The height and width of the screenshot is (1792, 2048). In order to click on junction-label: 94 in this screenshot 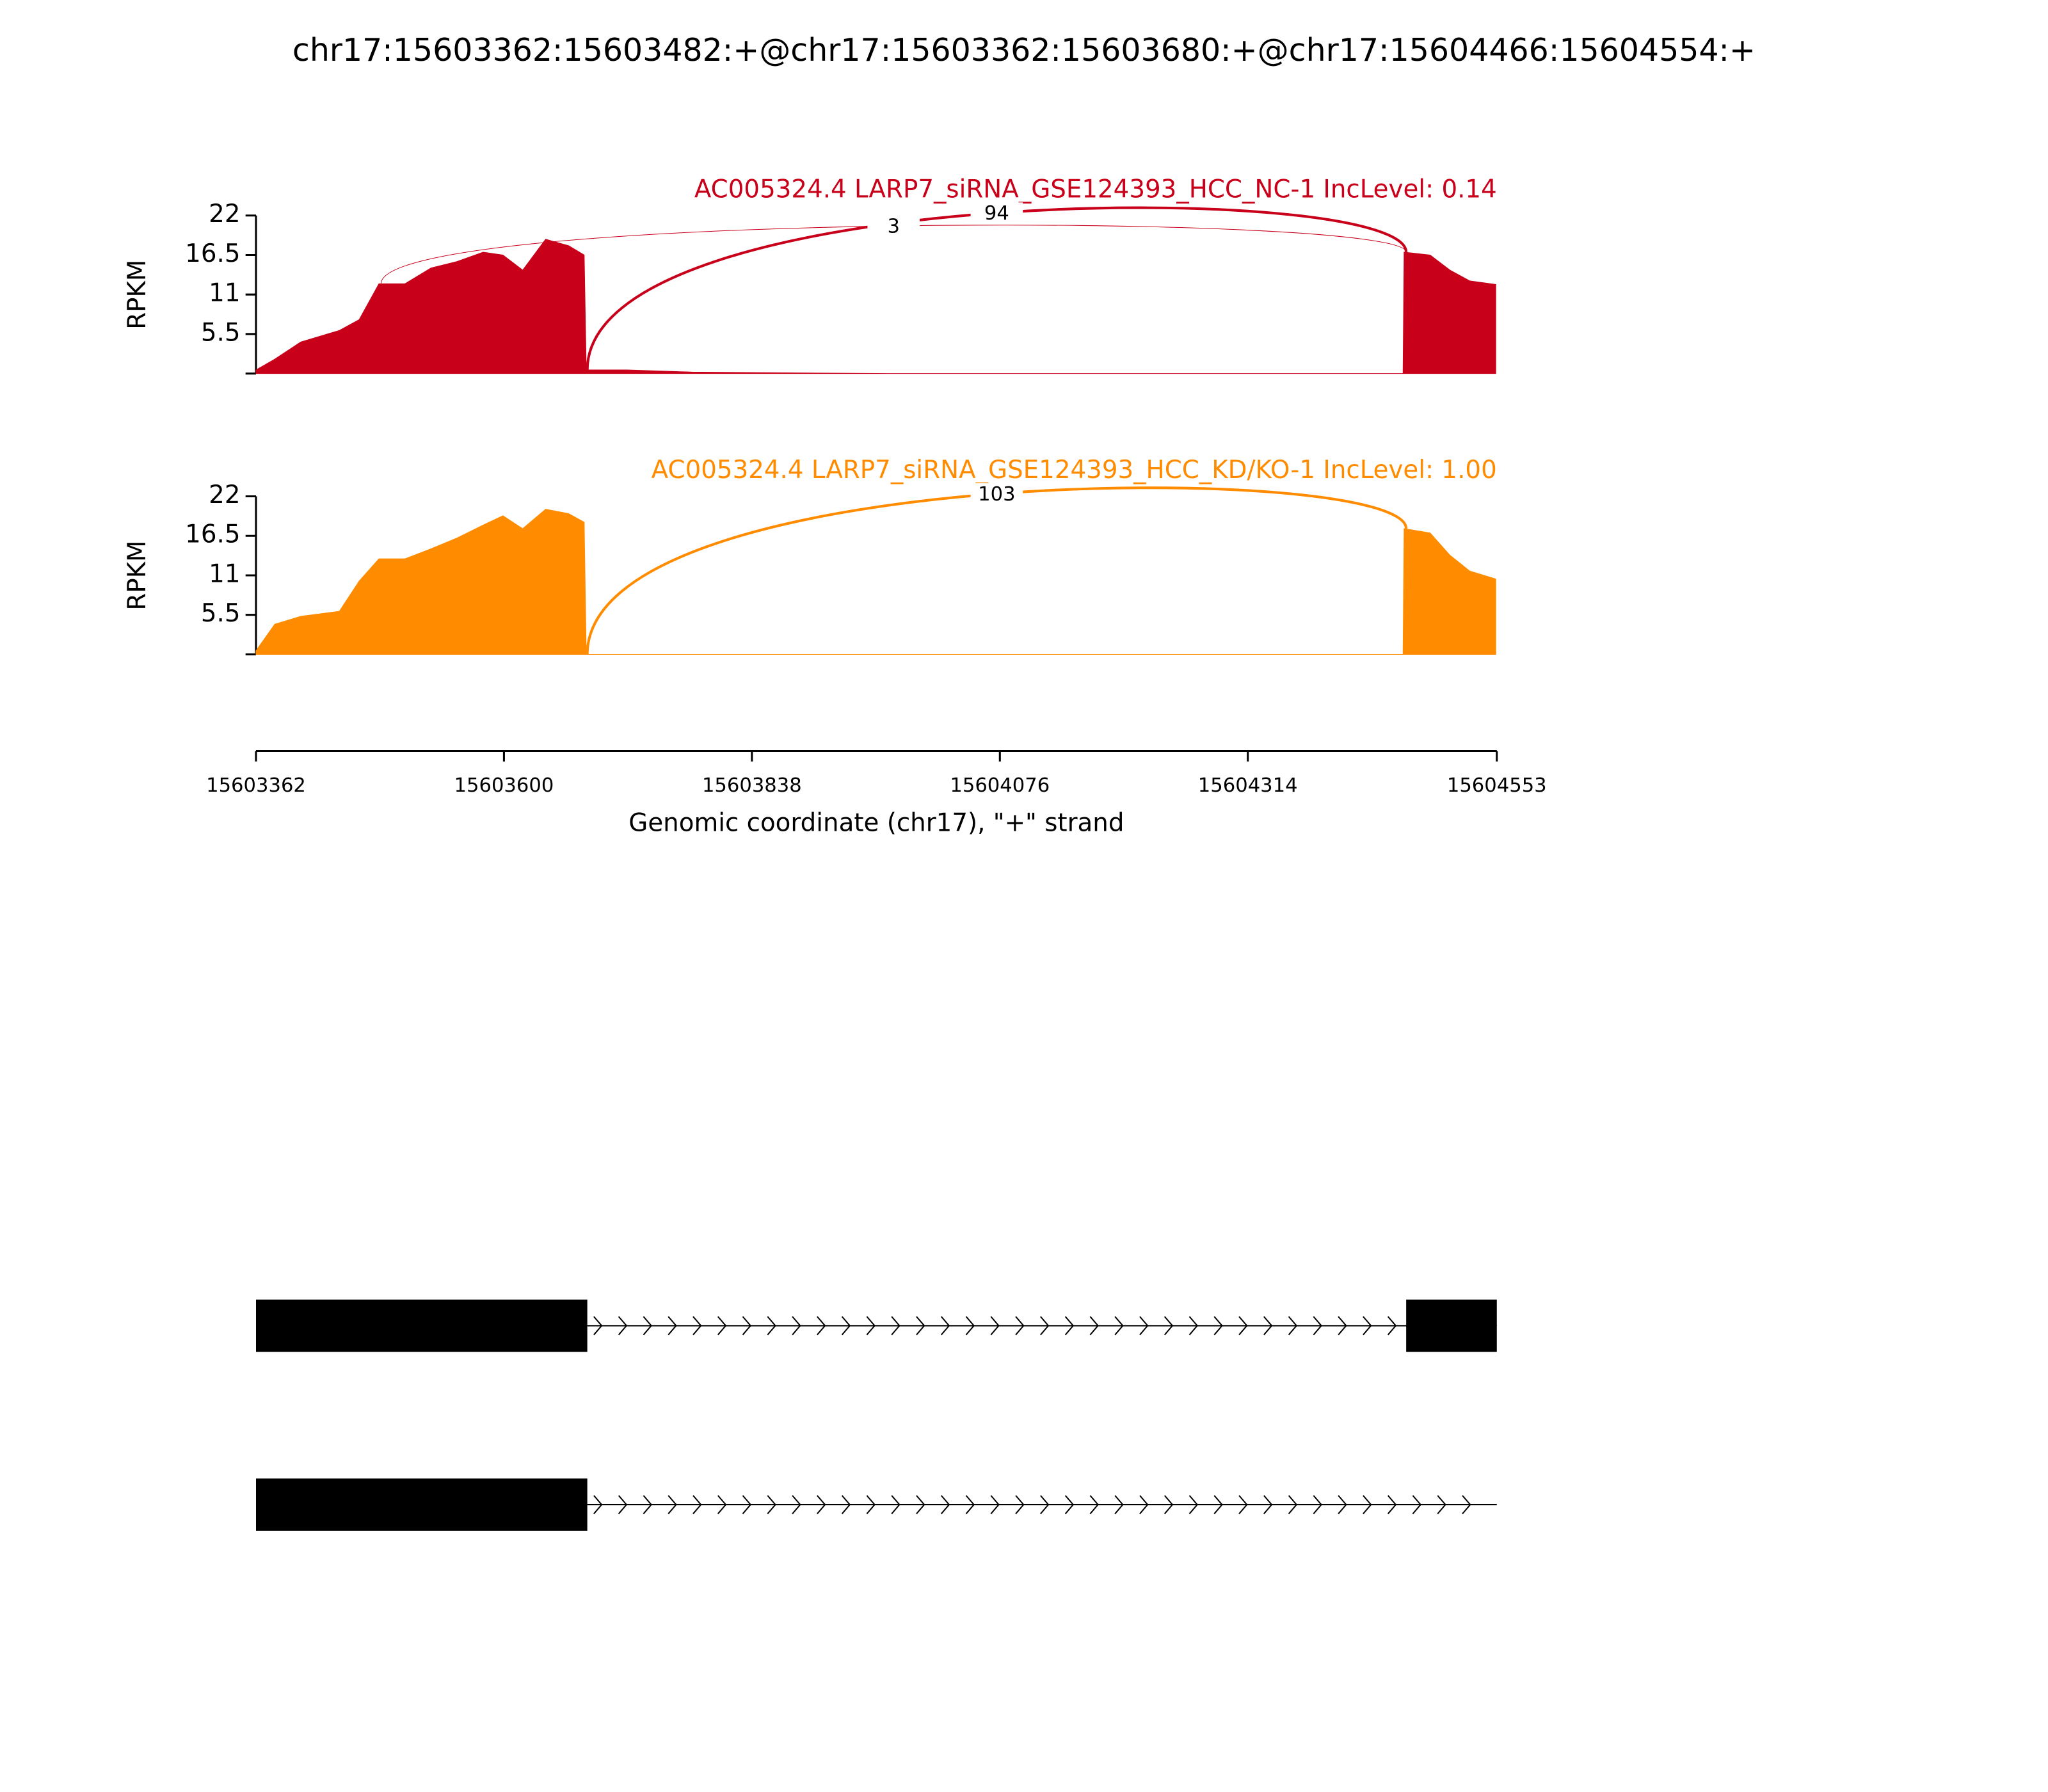, I will do `click(996, 213)`.